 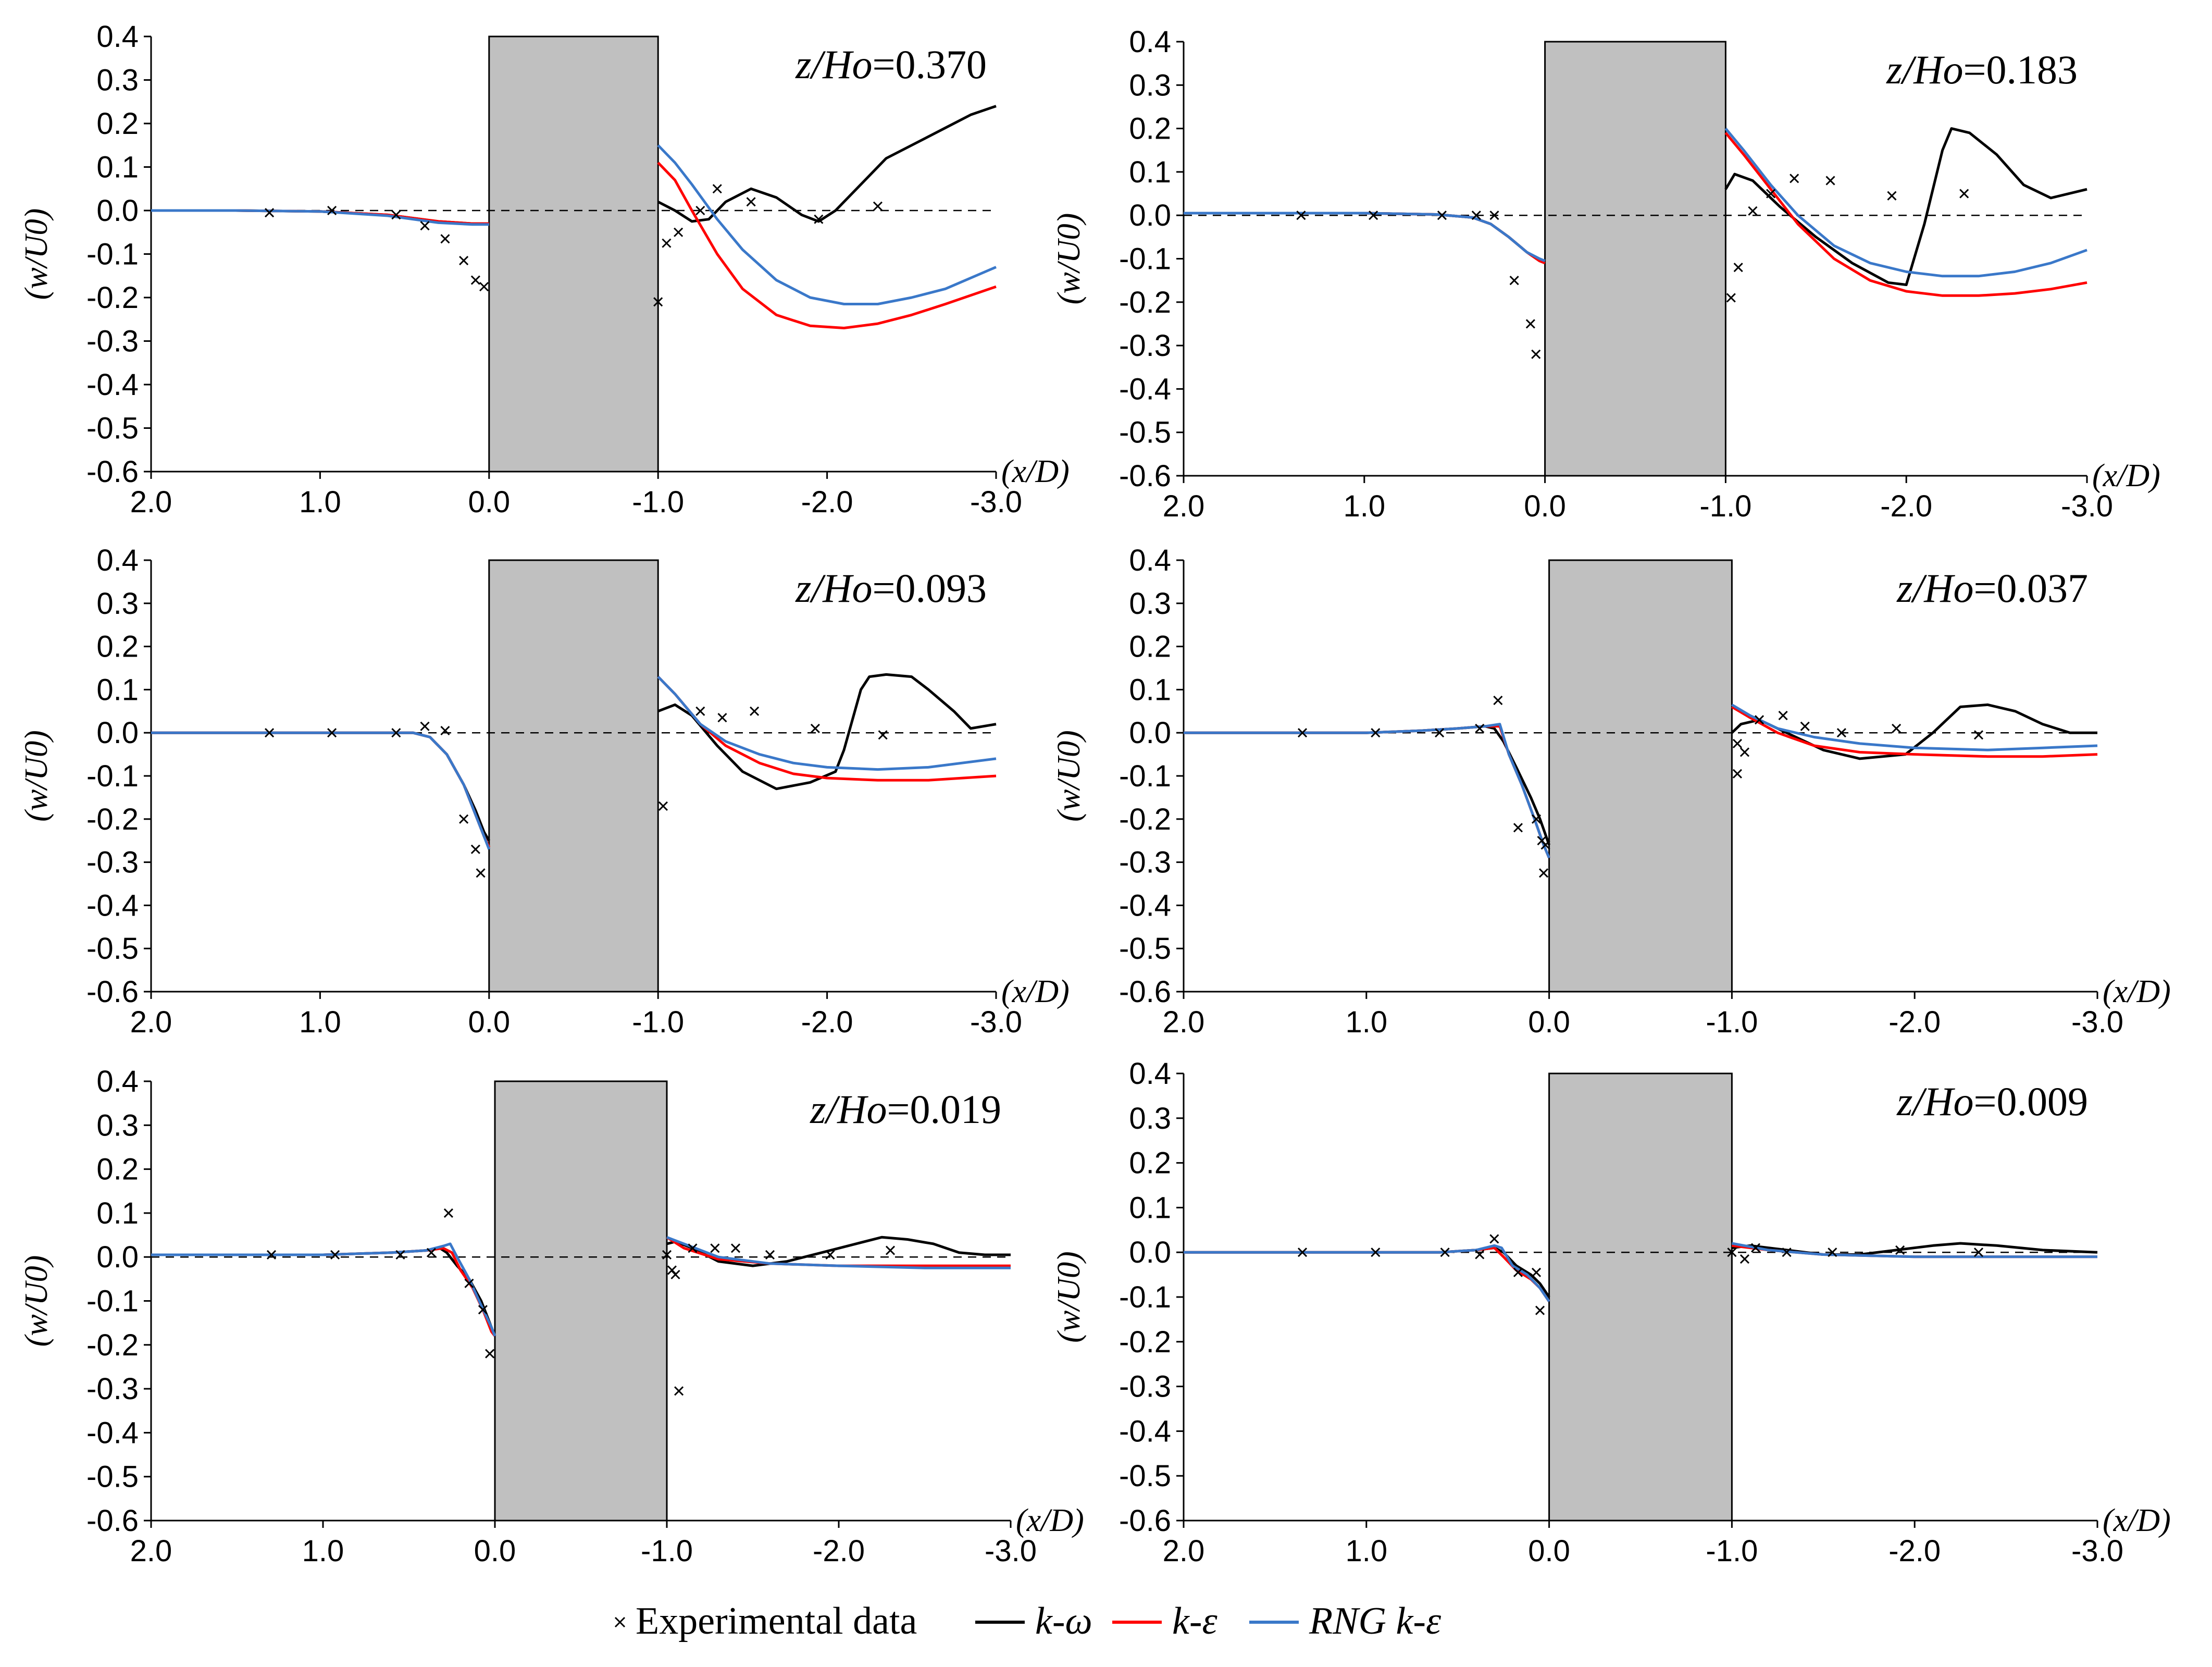 I want to click on panel-label: z/Ho=0.009, so click(x=1992, y=1101).